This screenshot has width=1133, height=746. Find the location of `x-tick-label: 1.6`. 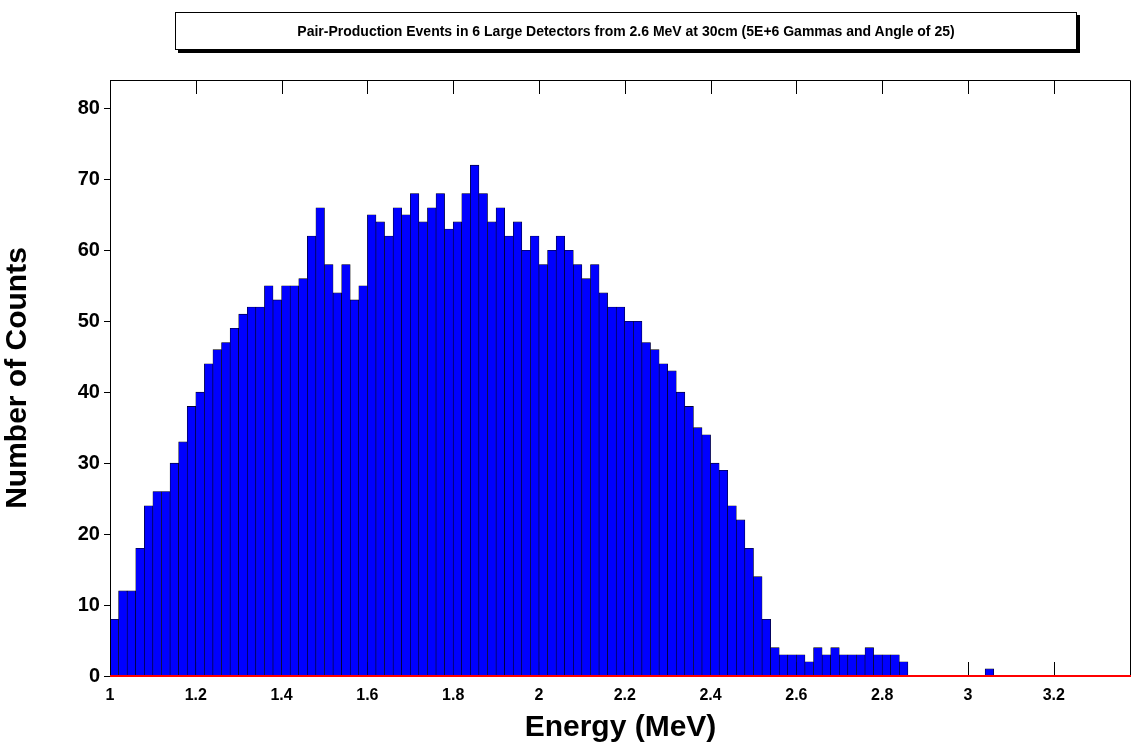

x-tick-label: 1.6 is located at coordinates (367, 695).